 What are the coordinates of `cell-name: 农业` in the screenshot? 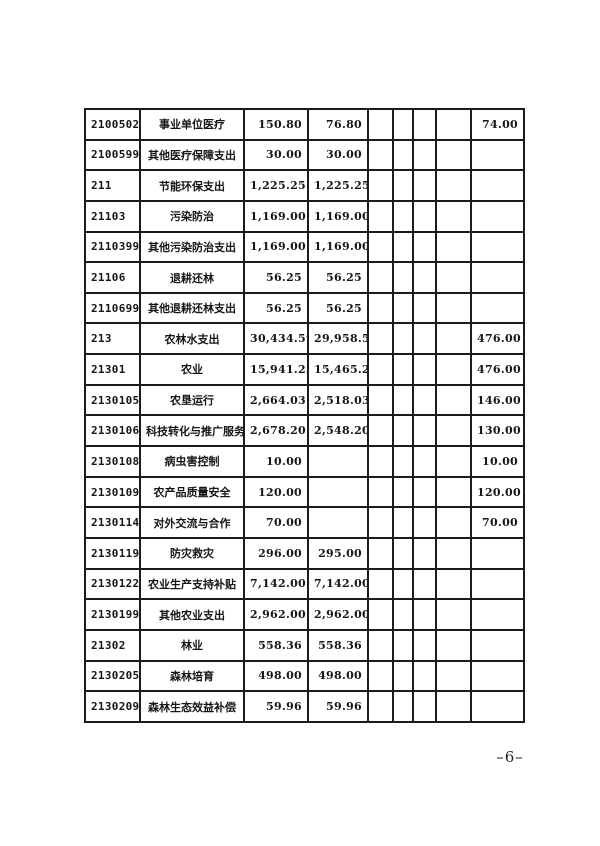 It's located at (192, 369).